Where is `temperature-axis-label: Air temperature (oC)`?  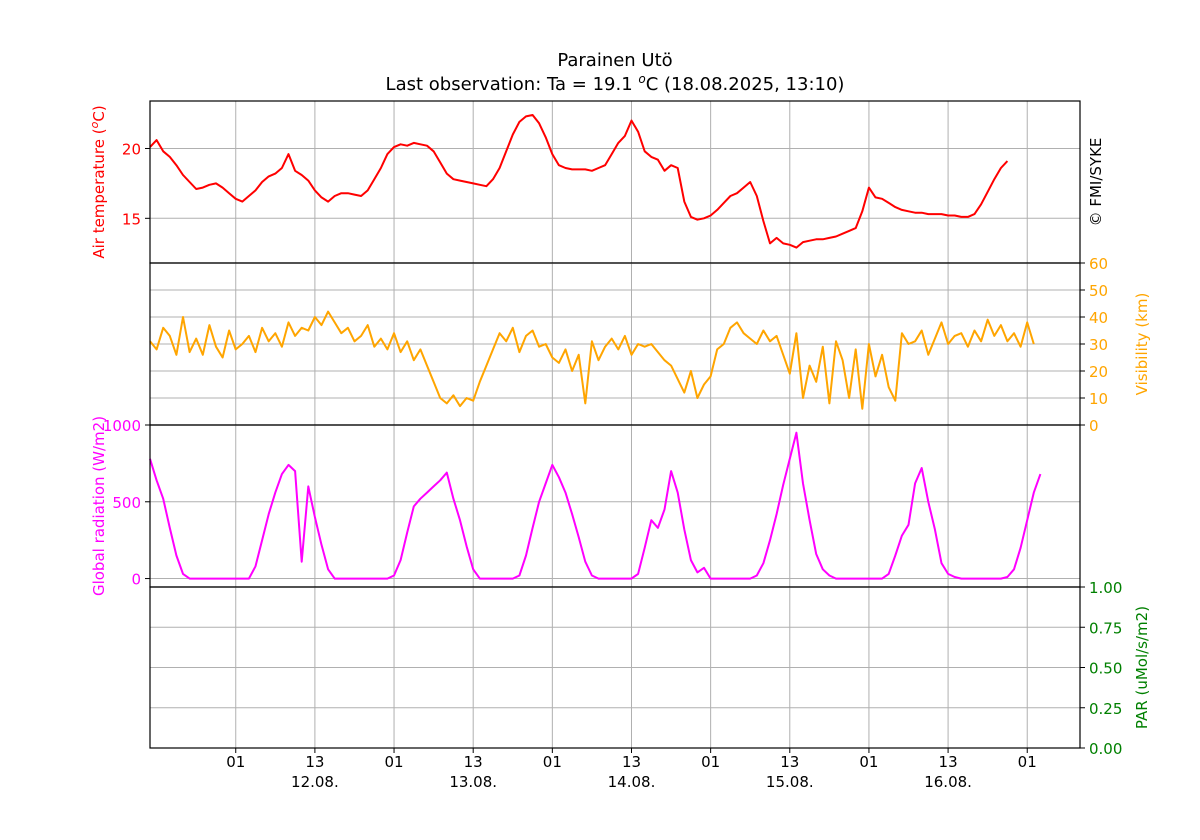 temperature-axis-label: Air temperature (oC) is located at coordinates (98, 181).